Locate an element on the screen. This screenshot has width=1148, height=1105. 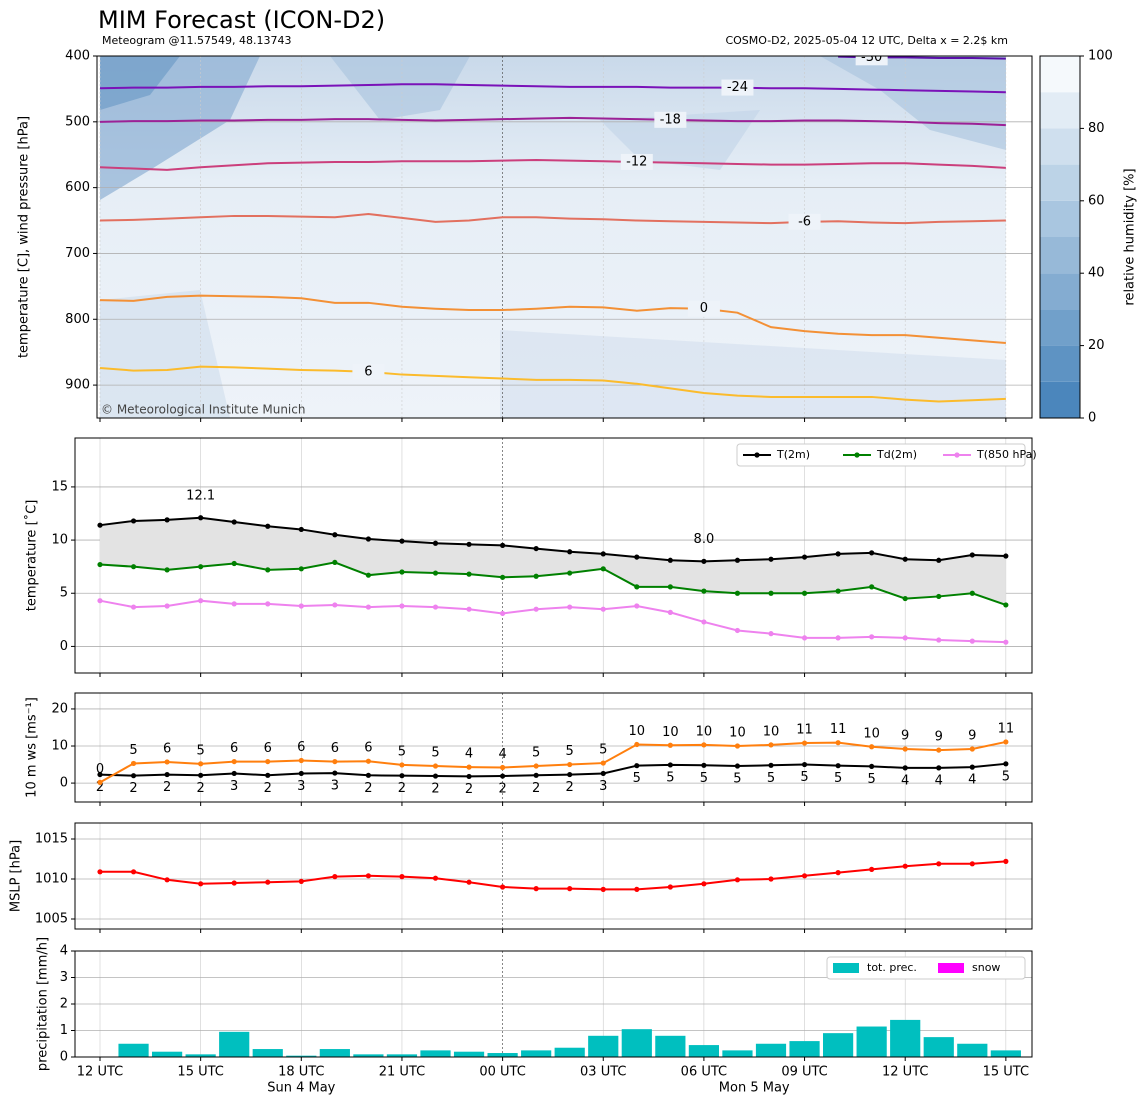
isotherm-label: 0 is located at coordinates (704, 308).